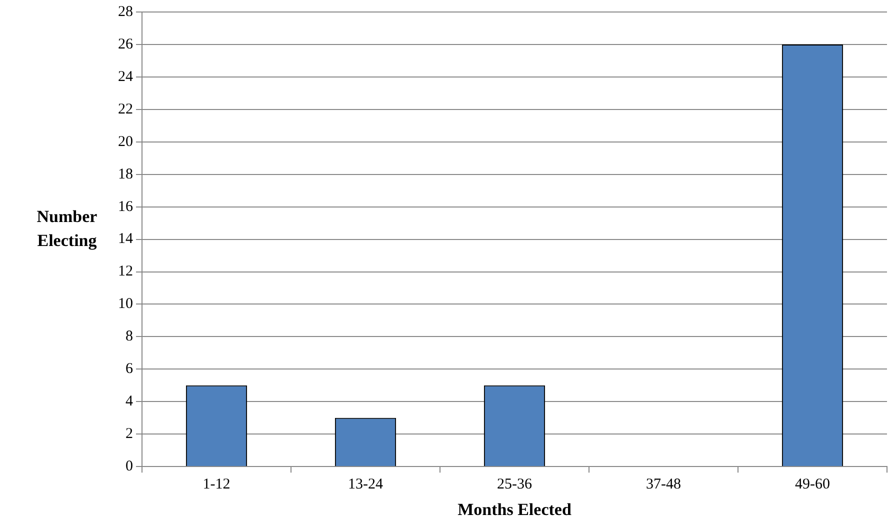  What do you see at coordinates (125, 304) in the screenshot?
I see `y-tick-label: 10` at bounding box center [125, 304].